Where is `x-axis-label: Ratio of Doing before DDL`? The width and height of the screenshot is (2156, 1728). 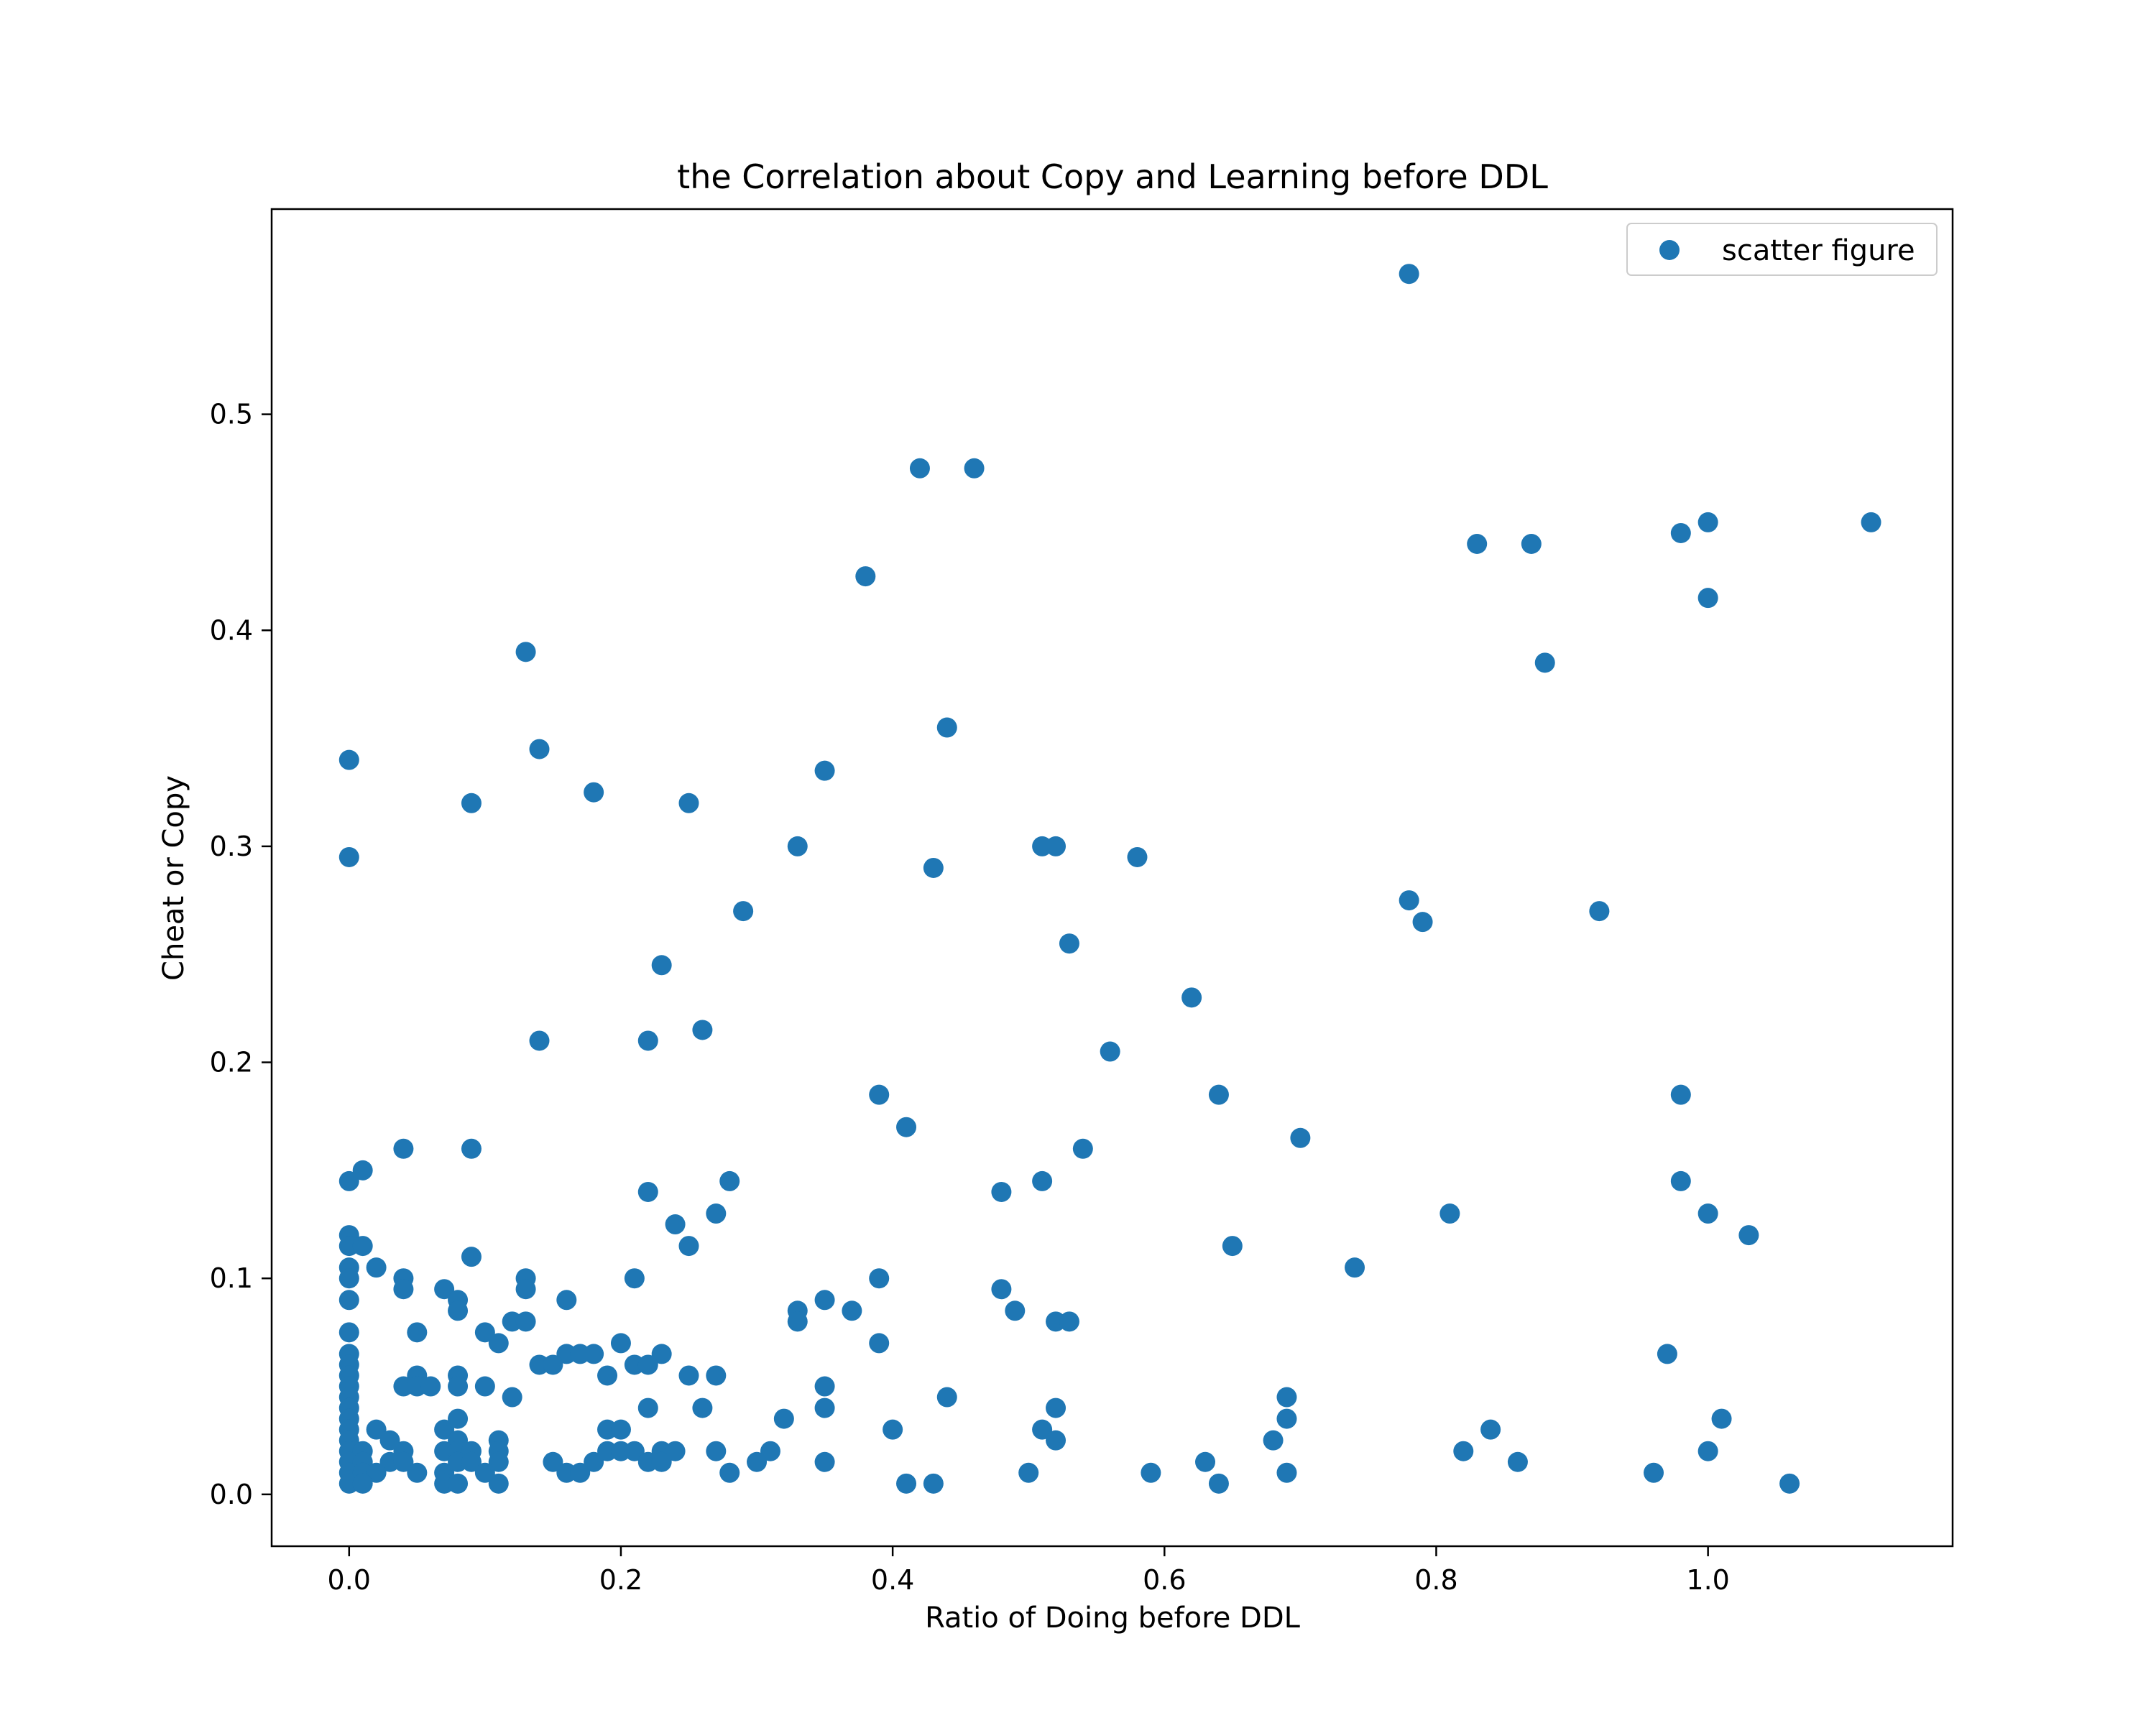 x-axis-label: Ratio of Doing before DDL is located at coordinates (1113, 1619).